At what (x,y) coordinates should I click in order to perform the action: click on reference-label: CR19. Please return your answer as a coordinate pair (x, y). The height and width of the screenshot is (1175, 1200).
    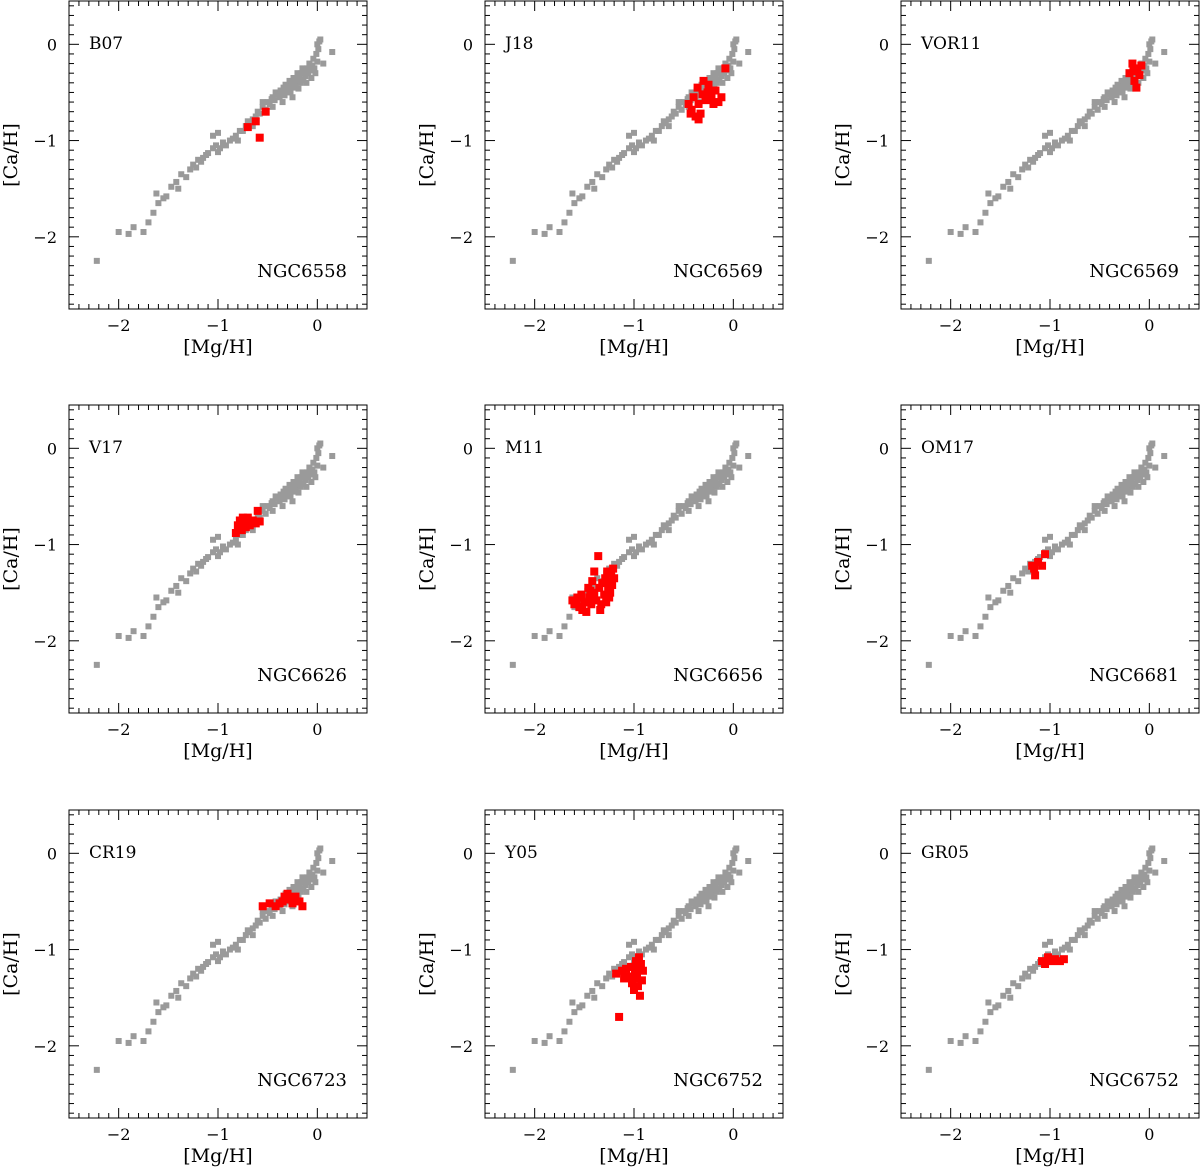
    Looking at the image, I should click on (112, 853).